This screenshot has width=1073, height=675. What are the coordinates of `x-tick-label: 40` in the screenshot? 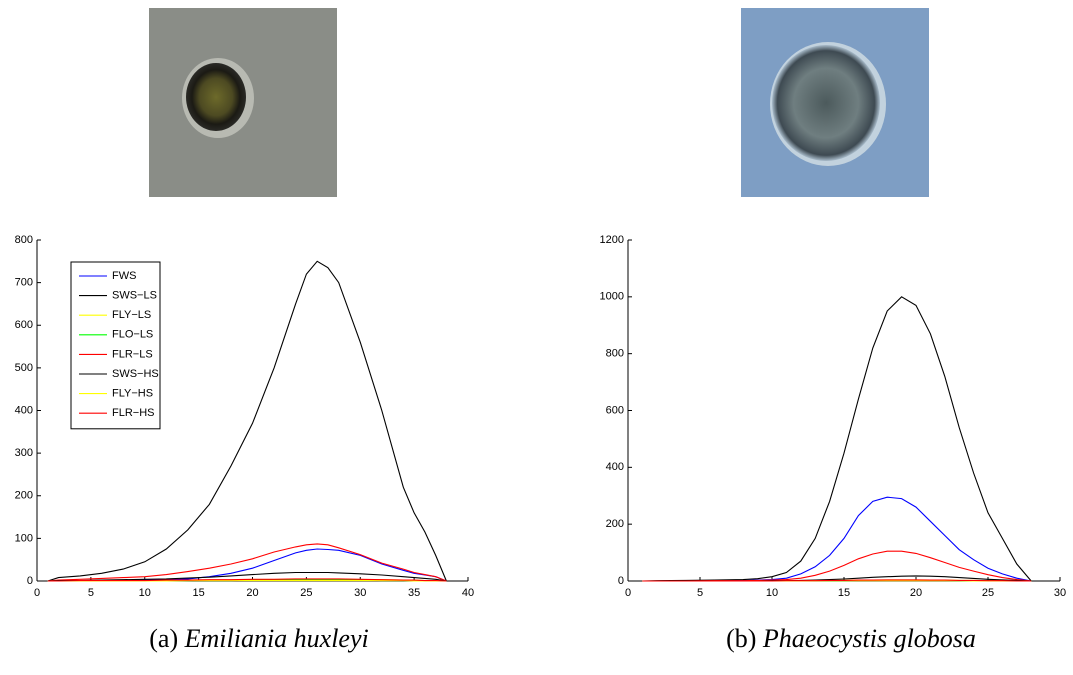 It's located at (468, 593).